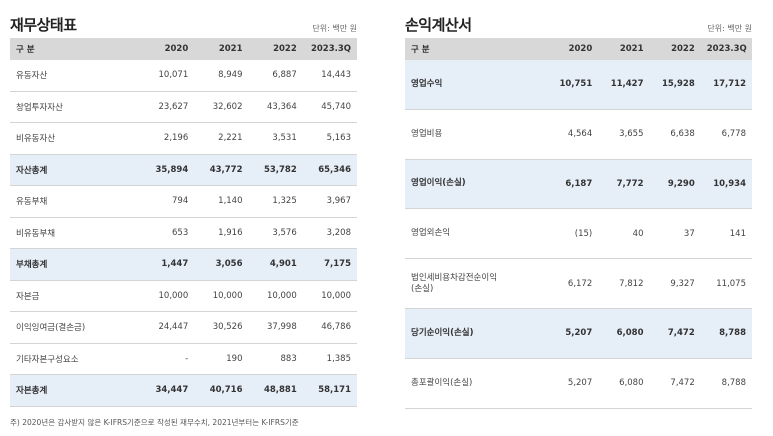 This screenshot has width=773, height=436. What do you see at coordinates (167, 138) in the screenshot?
I see `table-cell: 2,196` at bounding box center [167, 138].